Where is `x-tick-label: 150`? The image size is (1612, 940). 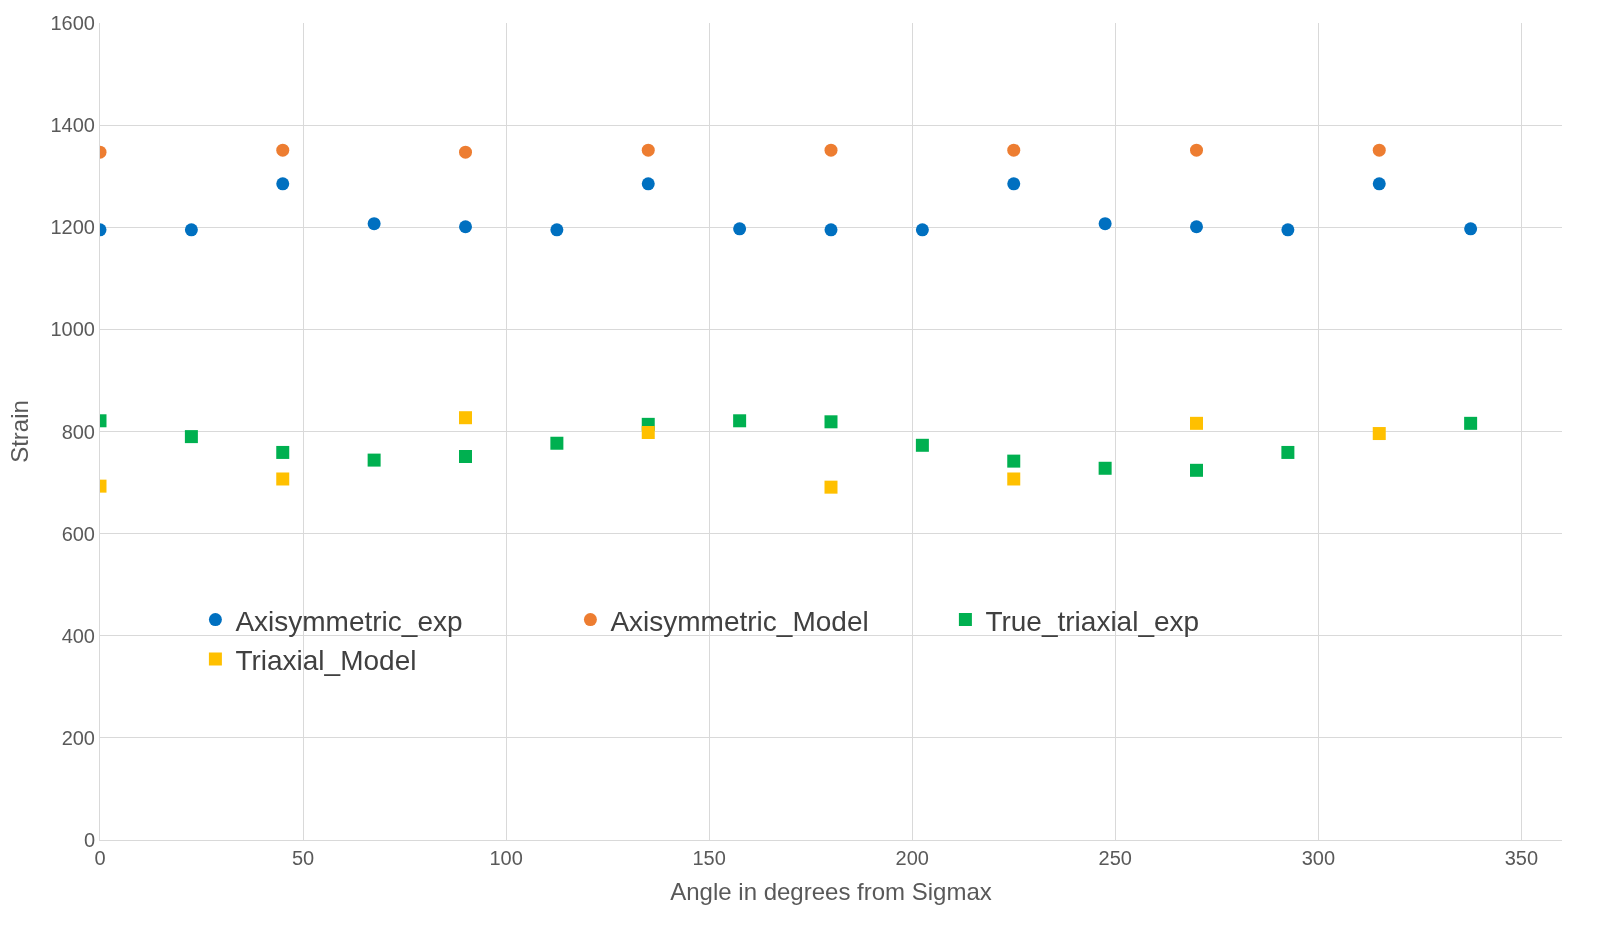 x-tick-label: 150 is located at coordinates (709, 858).